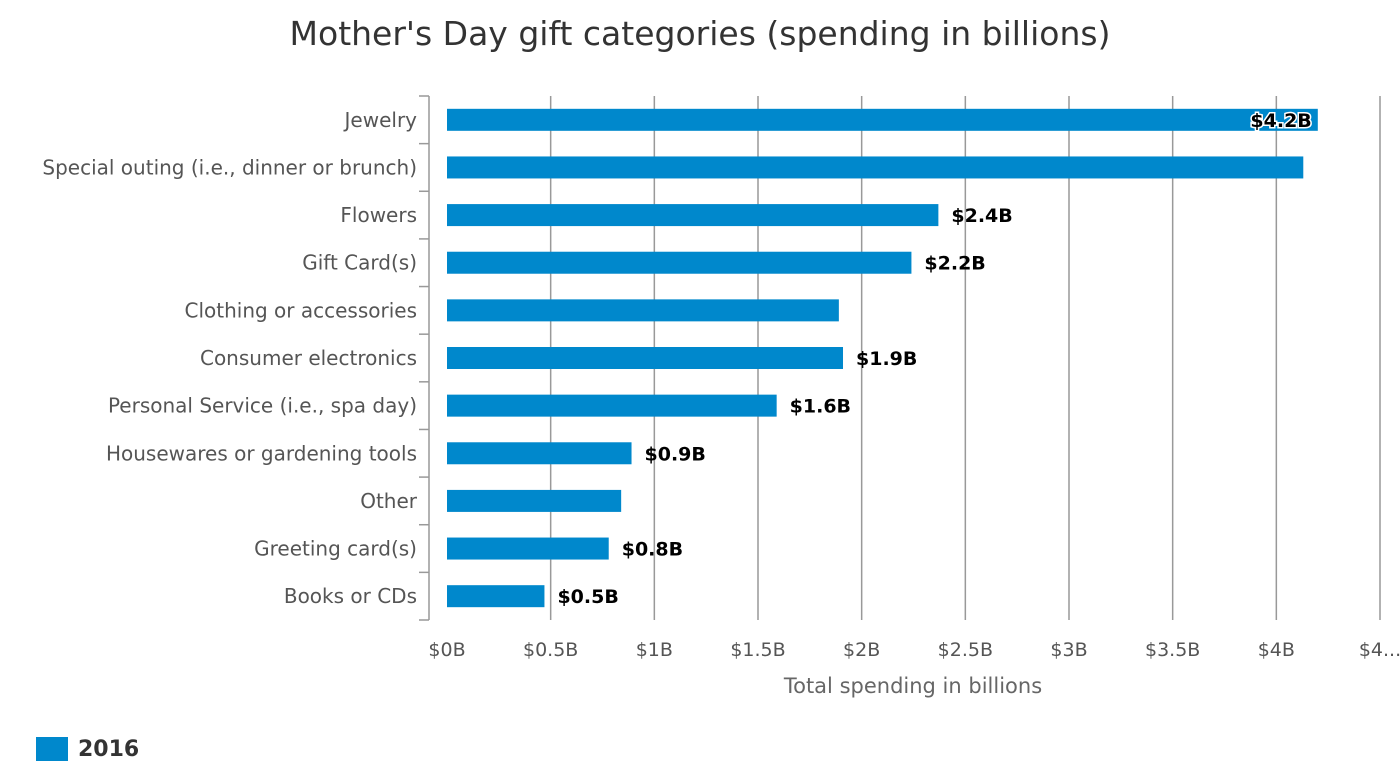  I want to click on data-label: $0.5B, so click(587, 597).